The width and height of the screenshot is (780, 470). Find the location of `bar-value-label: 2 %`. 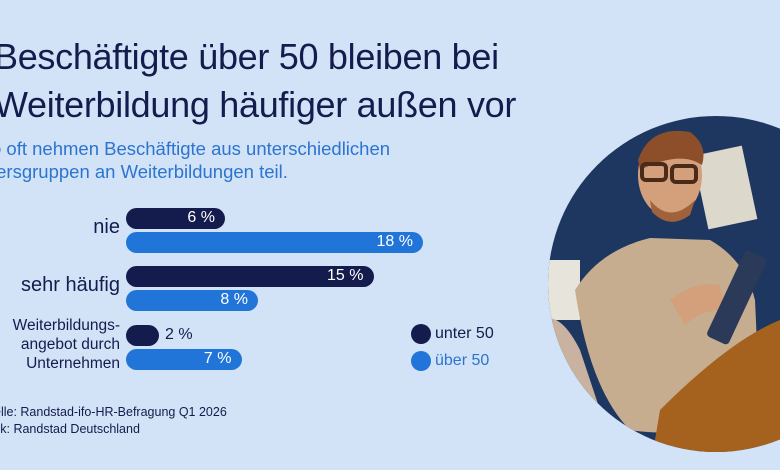

bar-value-label: 2 % is located at coordinates (179, 334).